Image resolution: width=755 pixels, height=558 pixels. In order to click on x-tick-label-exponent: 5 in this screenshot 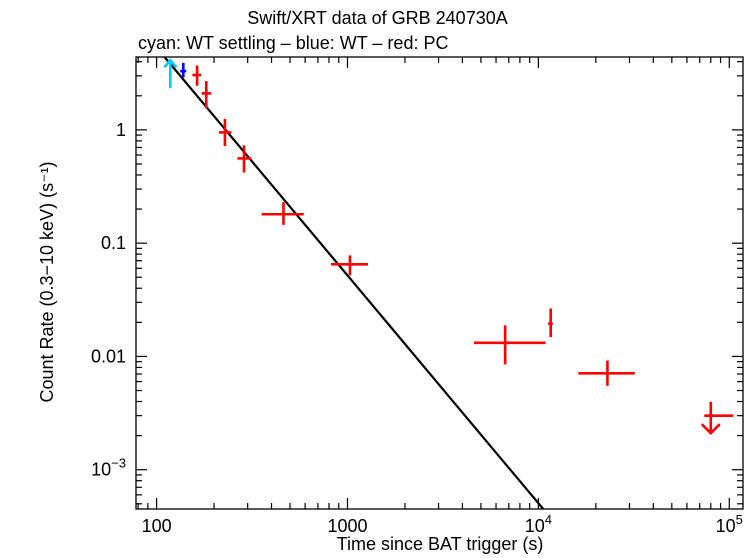, I will do `click(739, 519)`.